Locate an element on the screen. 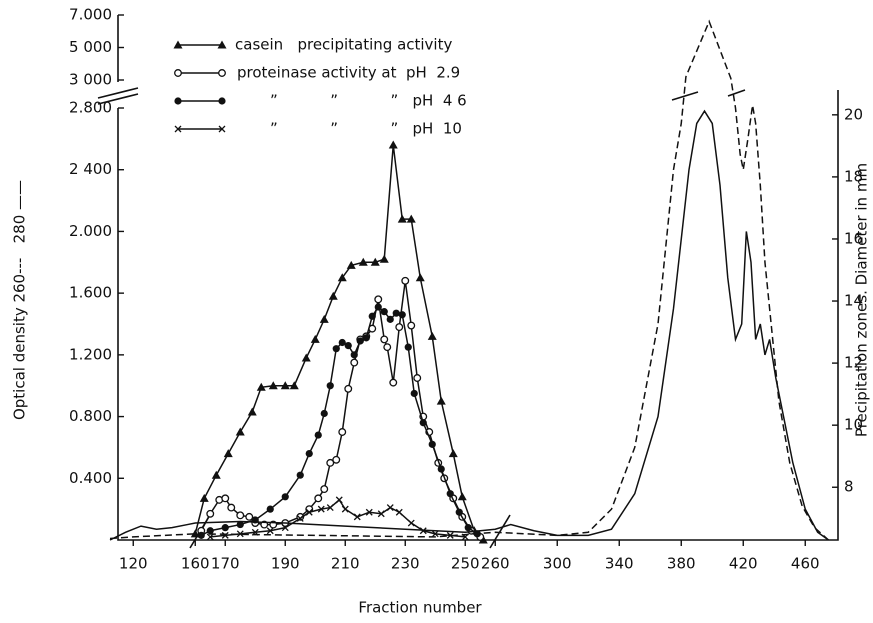  x-tick-label: 300 is located at coordinates (557, 564).